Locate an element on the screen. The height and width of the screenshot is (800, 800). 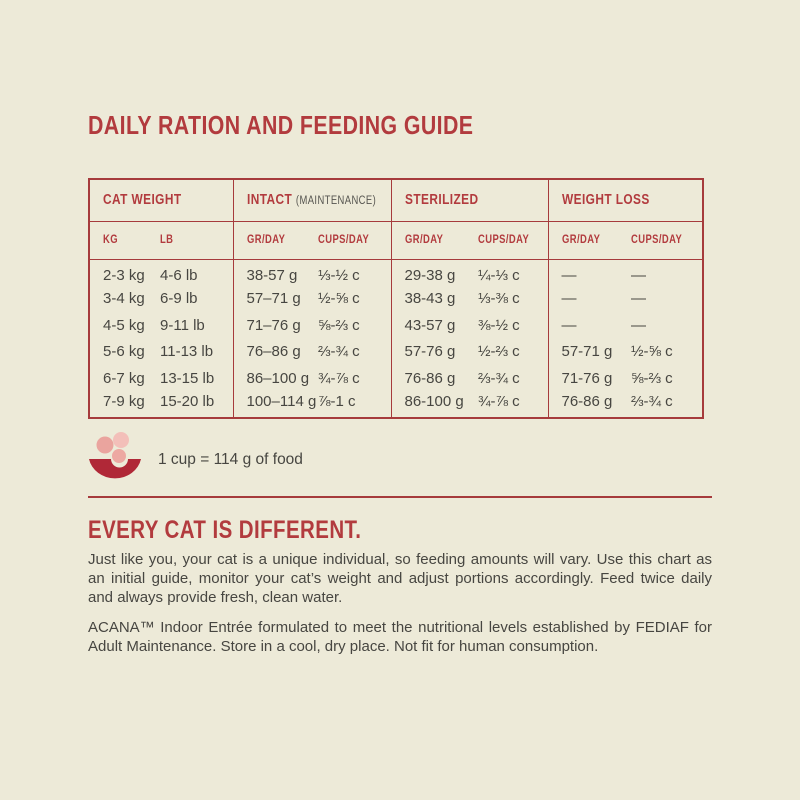
group-label: CAT WEIGHT is located at coordinates (142, 200).